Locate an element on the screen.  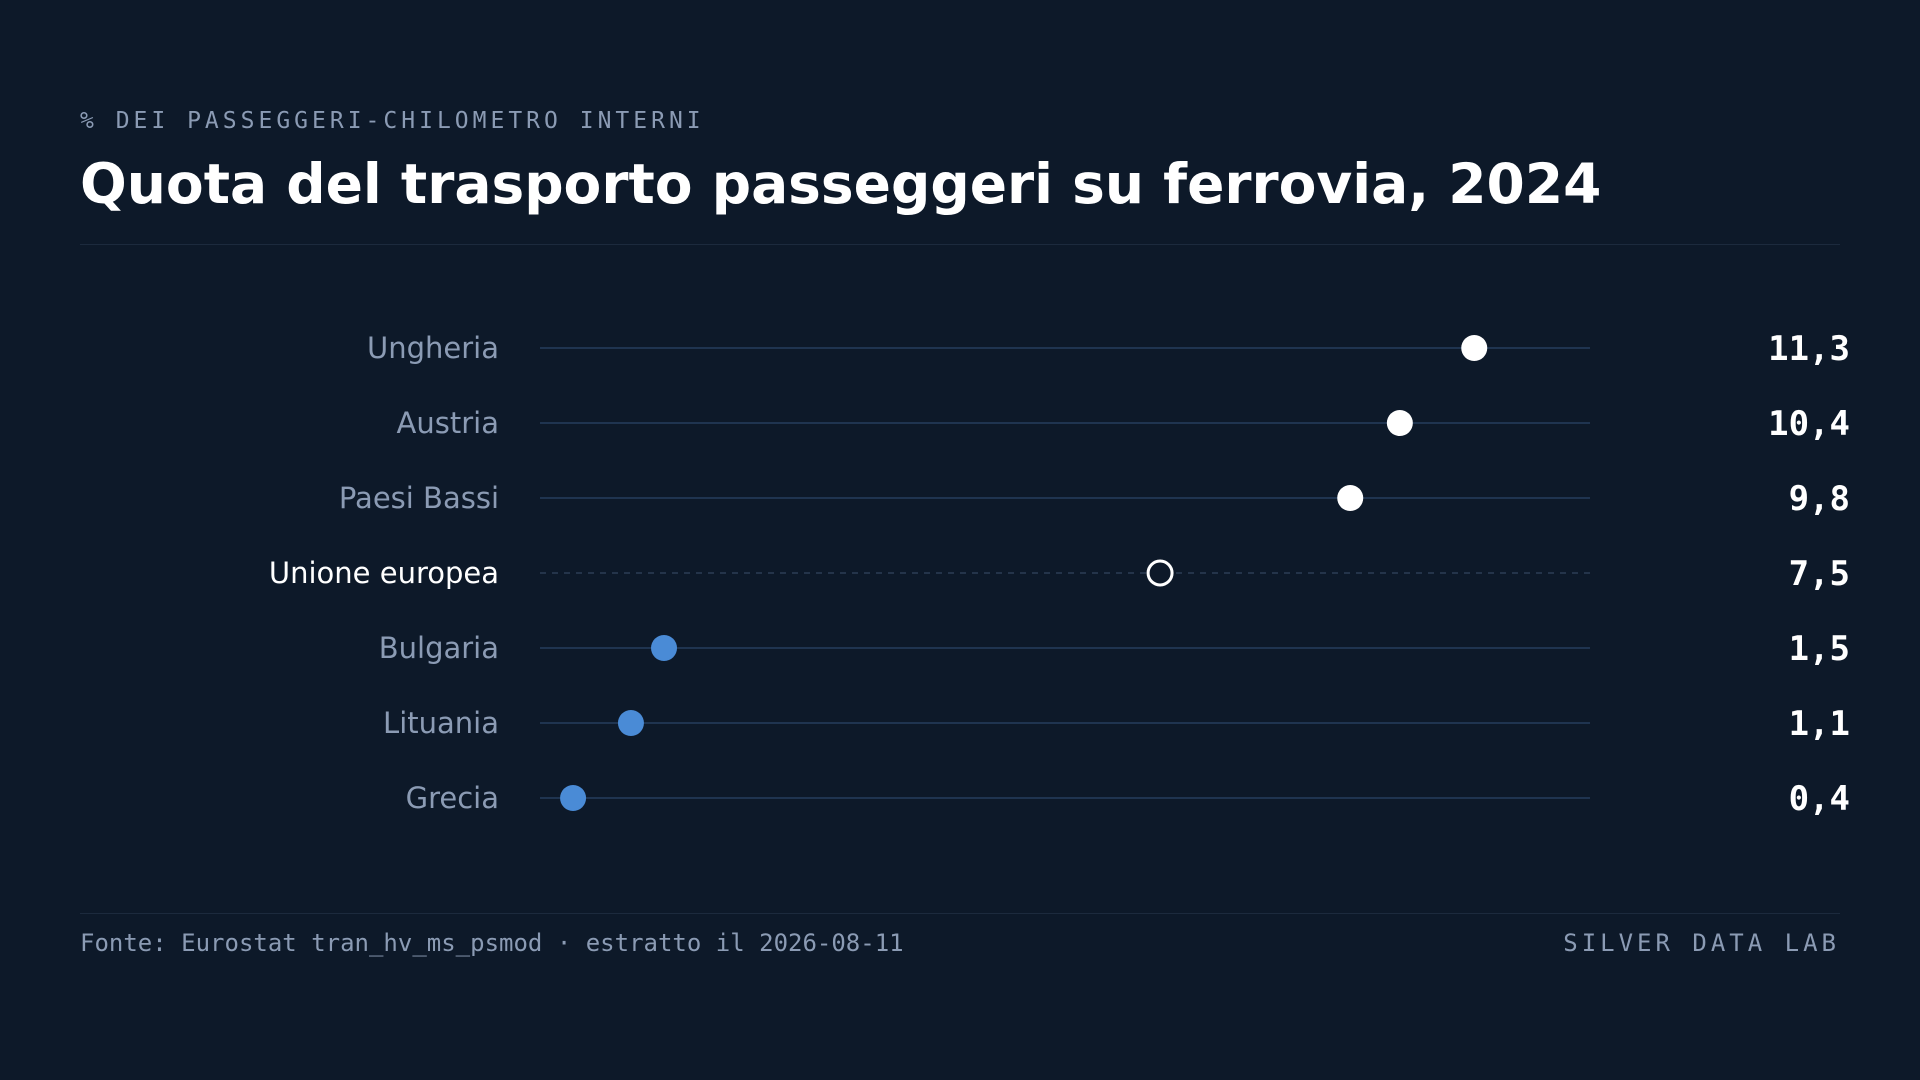
value-label: 1,1 is located at coordinates (1819, 724).